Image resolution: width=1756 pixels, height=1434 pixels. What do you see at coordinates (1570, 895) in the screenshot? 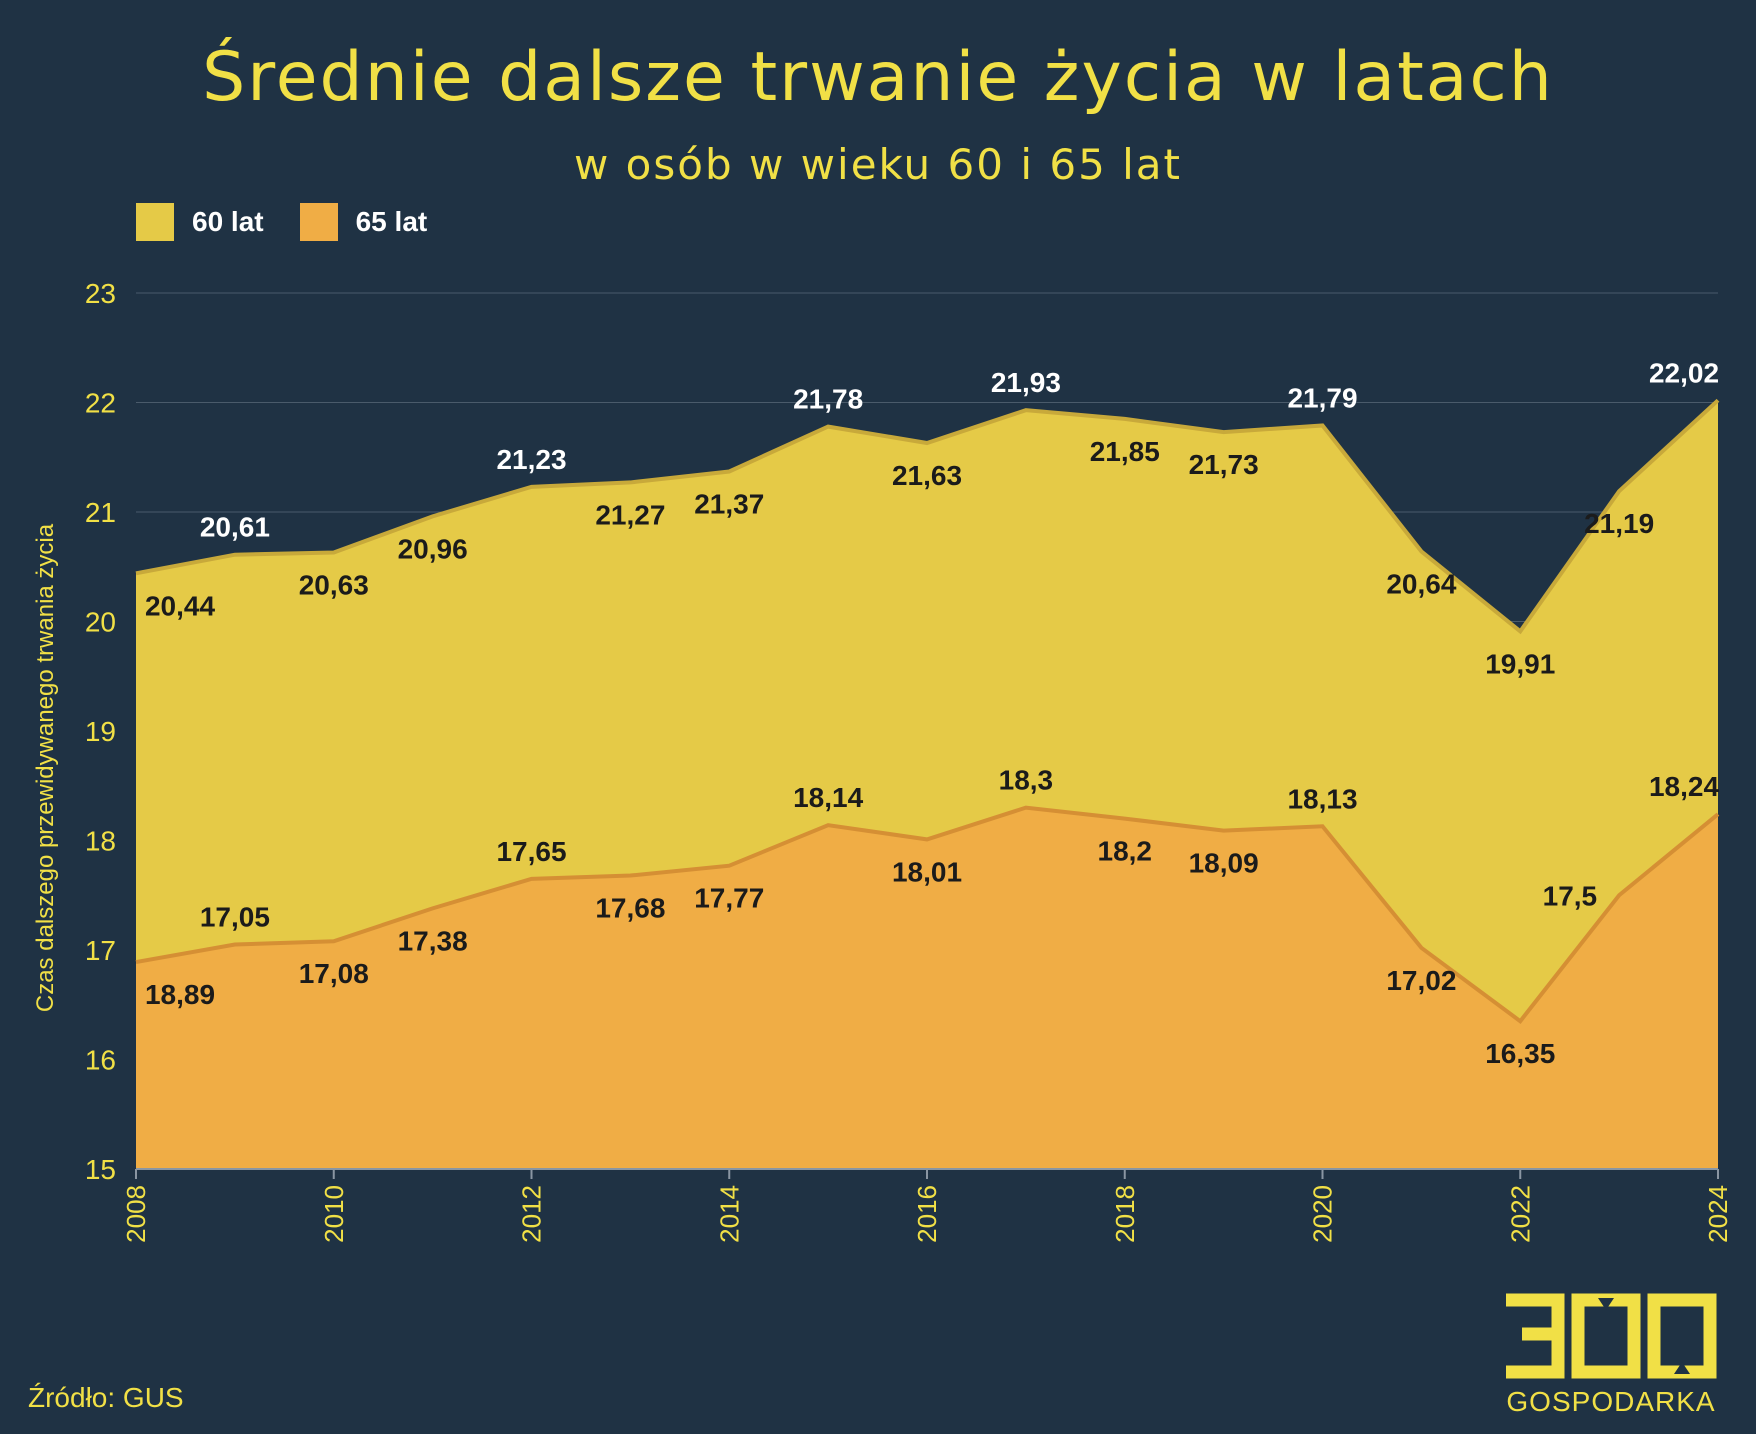
I see `data-label-65: 17,5` at bounding box center [1570, 895].